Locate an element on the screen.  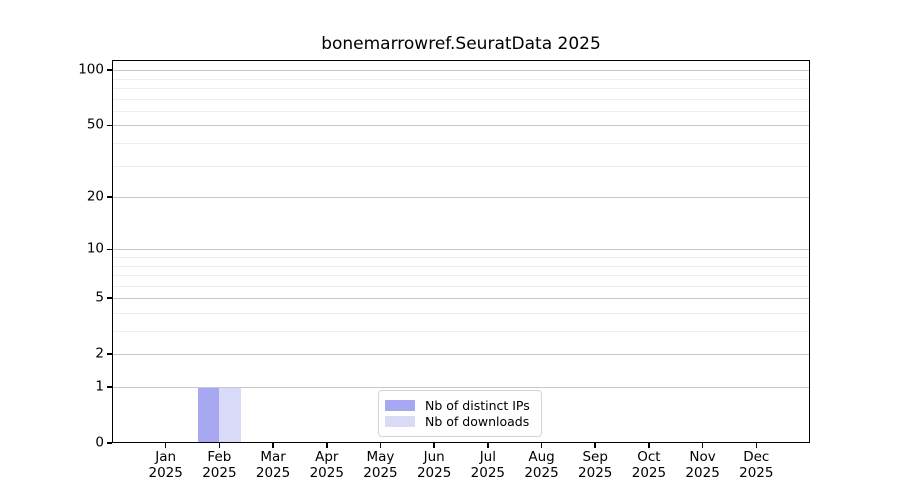
chart-title: bonemarrowref.SeuratData 2025 is located at coordinates (461, 44).